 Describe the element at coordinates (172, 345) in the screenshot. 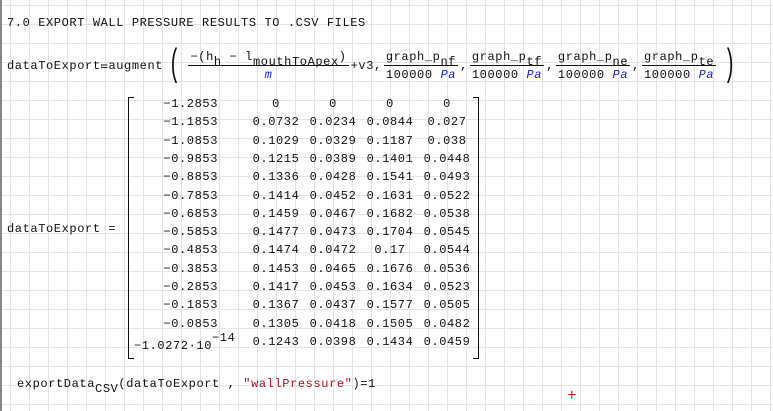

I see `matrix-cell: −1.0272·10` at that location.